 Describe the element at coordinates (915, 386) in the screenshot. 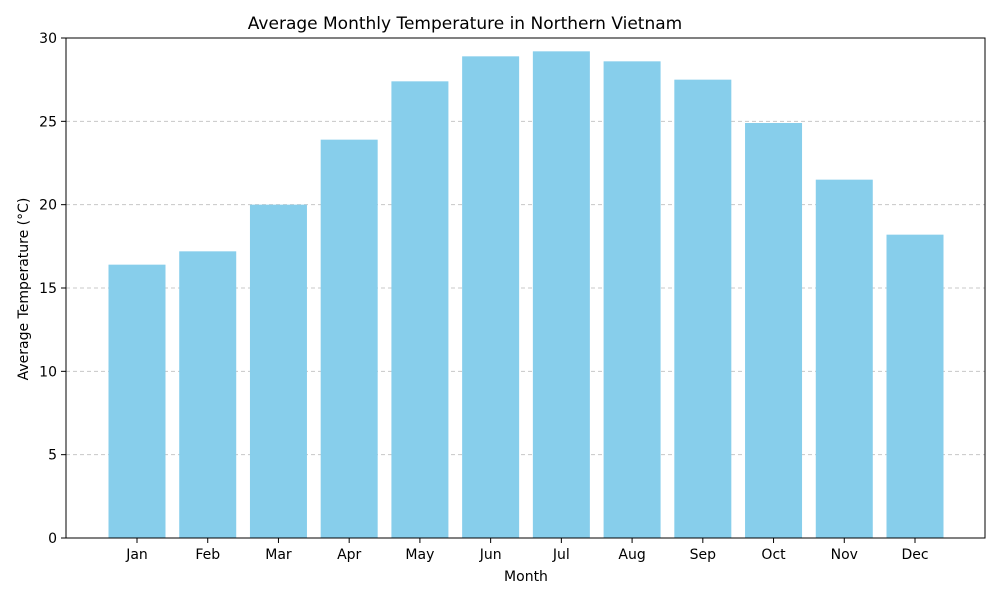

I see `bar-dec` at that location.